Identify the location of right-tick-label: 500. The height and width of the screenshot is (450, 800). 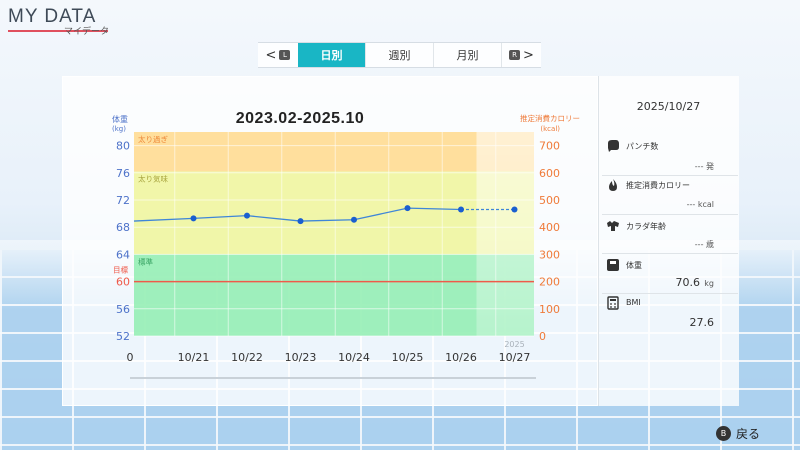
(549, 200).